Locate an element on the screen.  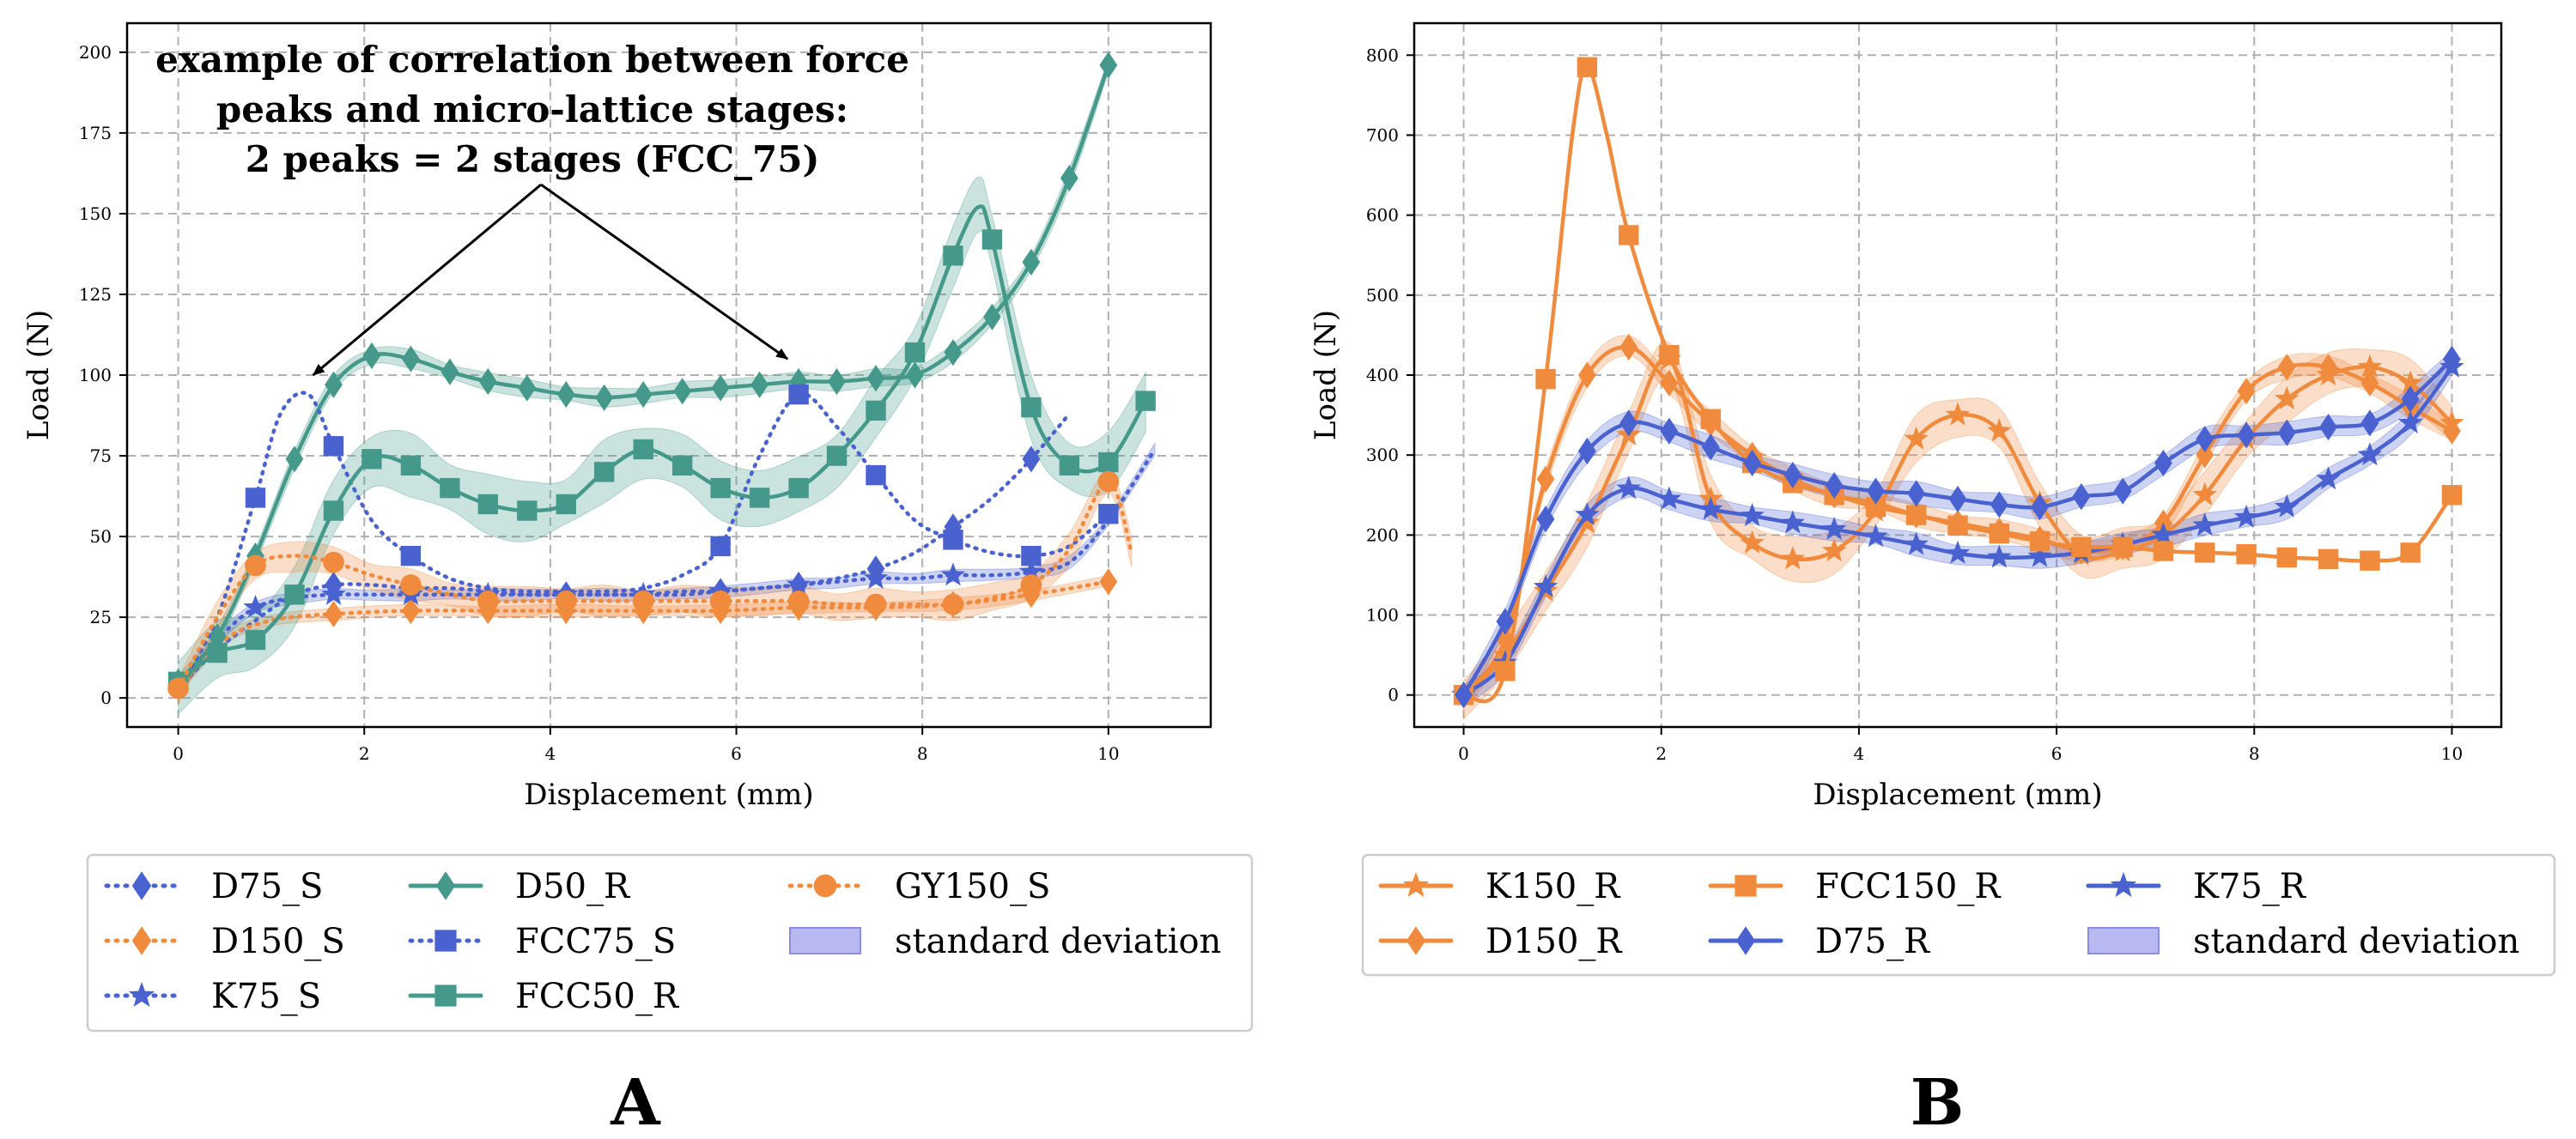
legend-swatch-std is located at coordinates (825, 940).